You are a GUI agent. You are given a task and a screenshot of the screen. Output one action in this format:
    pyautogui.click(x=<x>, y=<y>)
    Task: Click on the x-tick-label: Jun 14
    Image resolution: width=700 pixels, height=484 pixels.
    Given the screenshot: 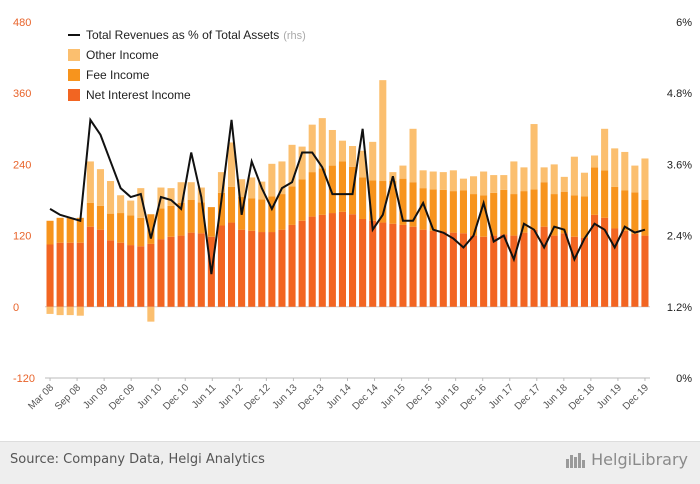 What is the action you would take?
    pyautogui.click(x=339, y=396)
    